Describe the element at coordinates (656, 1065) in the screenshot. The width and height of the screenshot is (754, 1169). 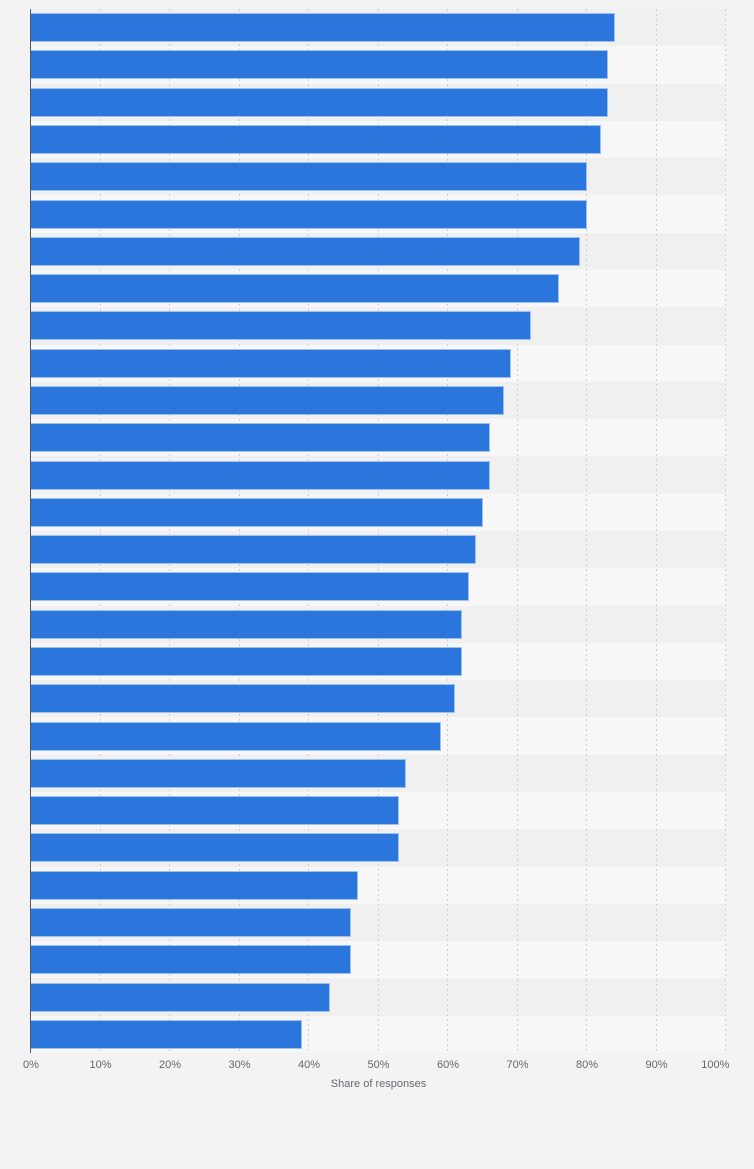
I see `x-tick-label: 90%` at that location.